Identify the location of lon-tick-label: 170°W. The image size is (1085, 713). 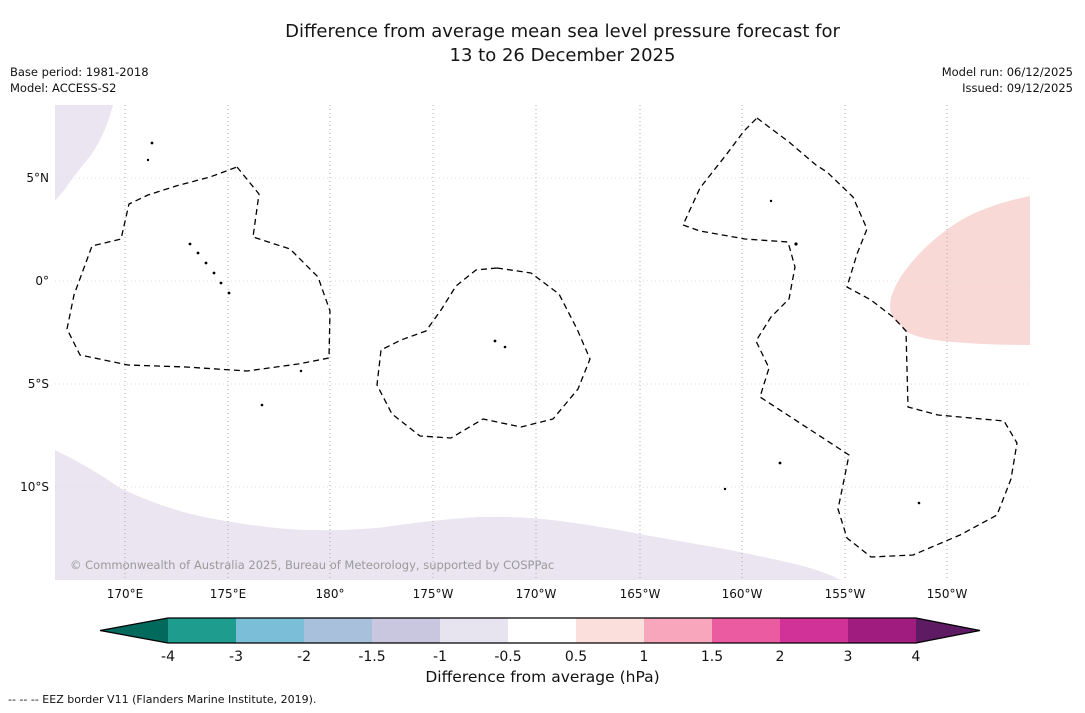
(536, 594).